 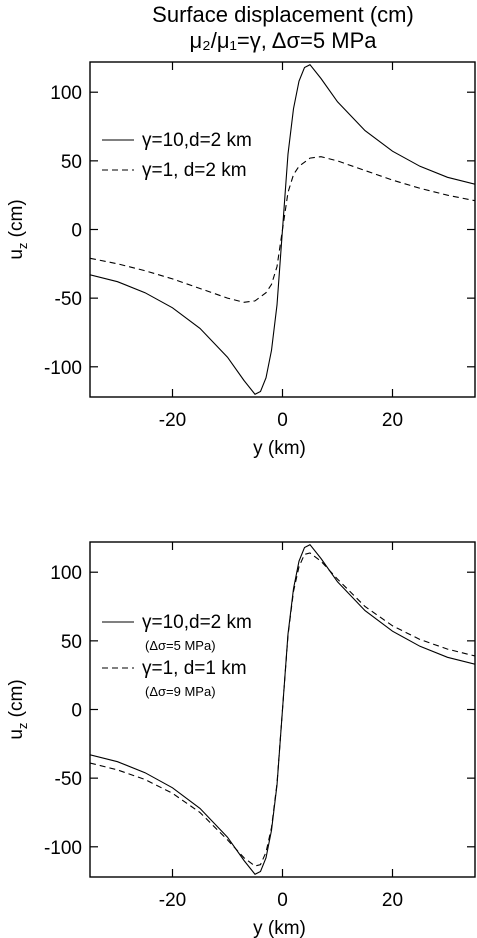 I want to click on legend-label: γ=1, d=2 km, so click(x=194, y=170).